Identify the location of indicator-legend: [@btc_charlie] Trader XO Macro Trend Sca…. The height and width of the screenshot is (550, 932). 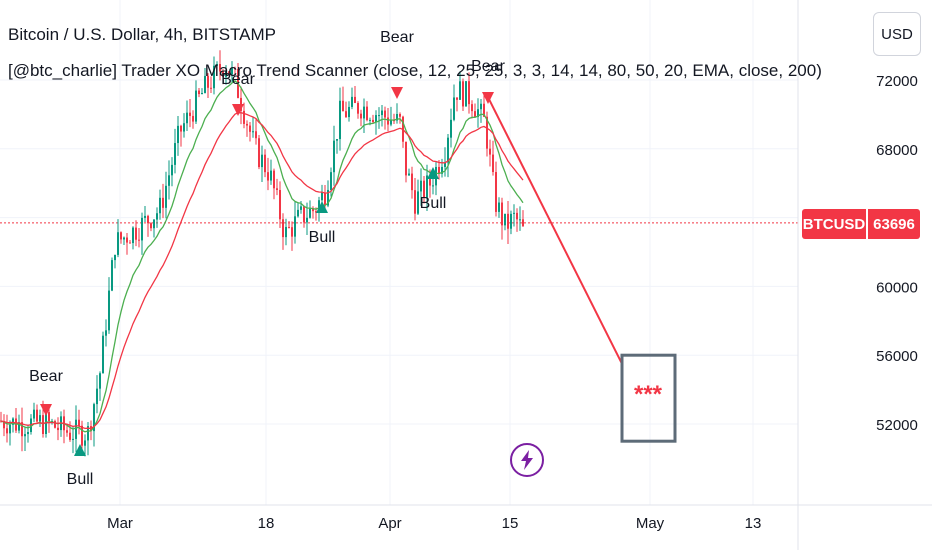
(415, 70).